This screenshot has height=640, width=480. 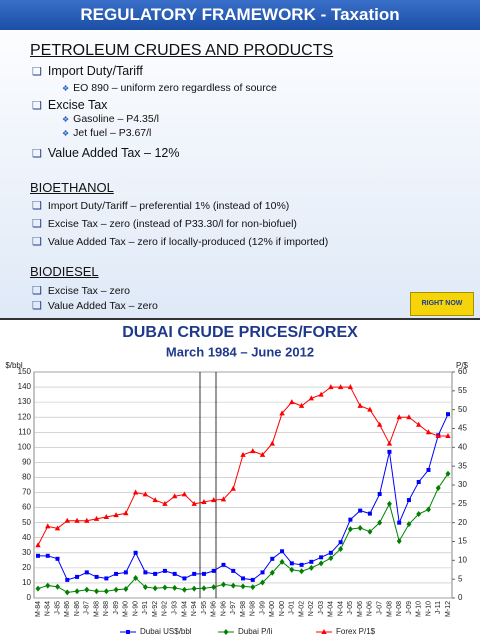 I want to click on x-tick-label: J-97, so click(x=233, y=608).